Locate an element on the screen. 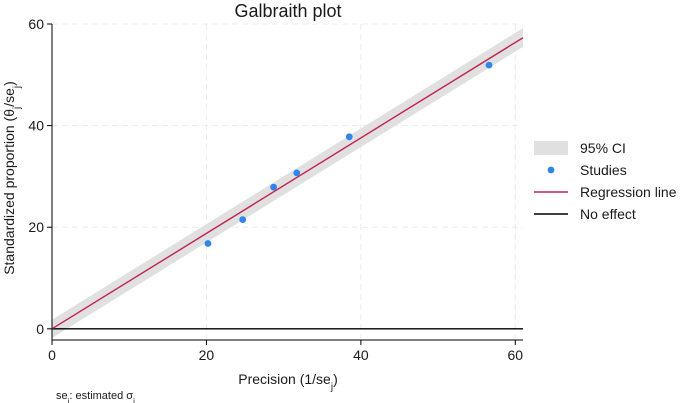 This screenshot has height=403, width=685. x-tick-label-40: 40 is located at coordinates (361, 355).